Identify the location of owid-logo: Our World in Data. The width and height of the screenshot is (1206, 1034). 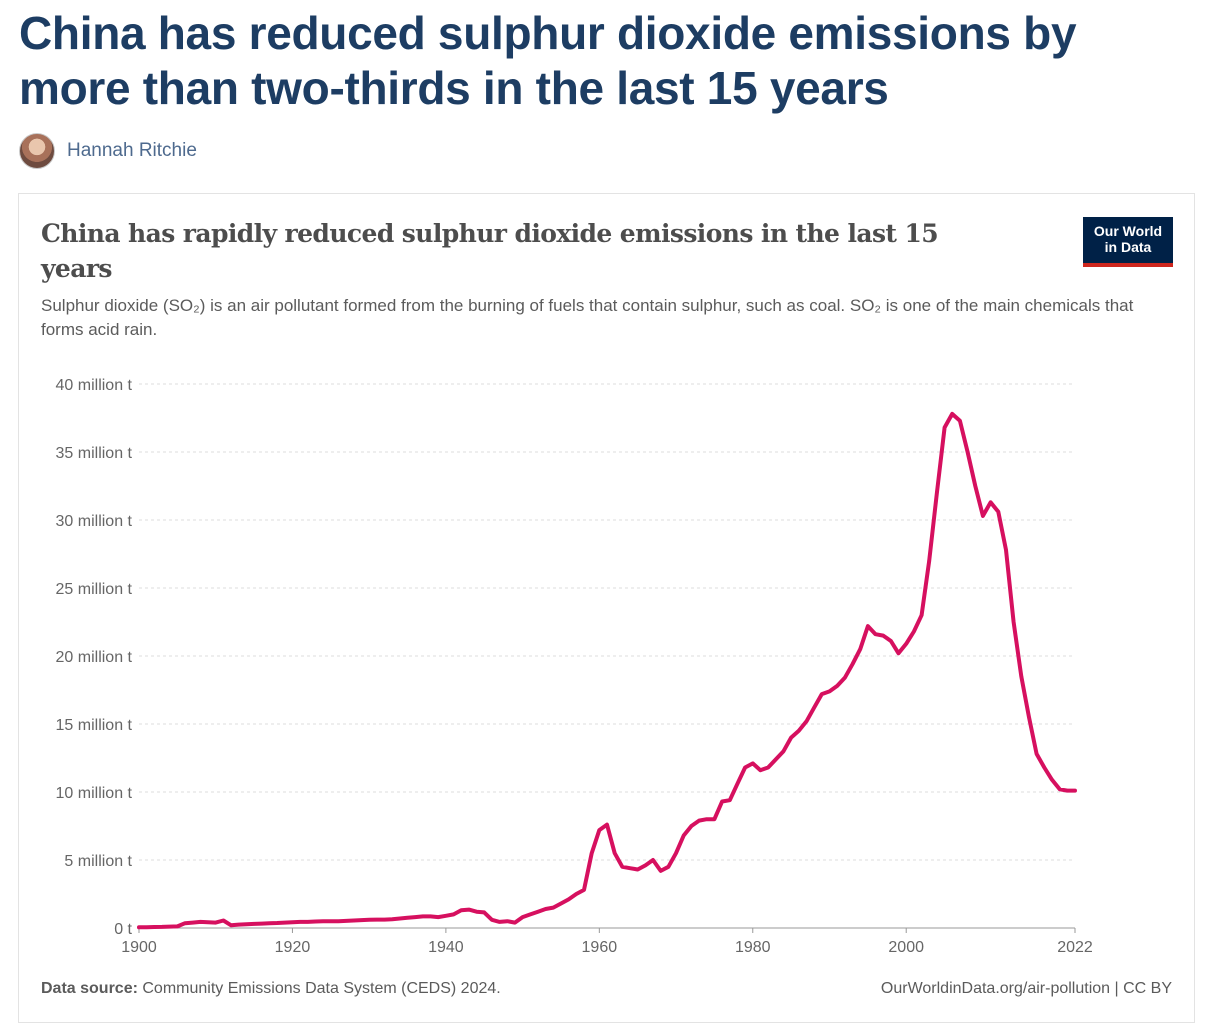
(1128, 242).